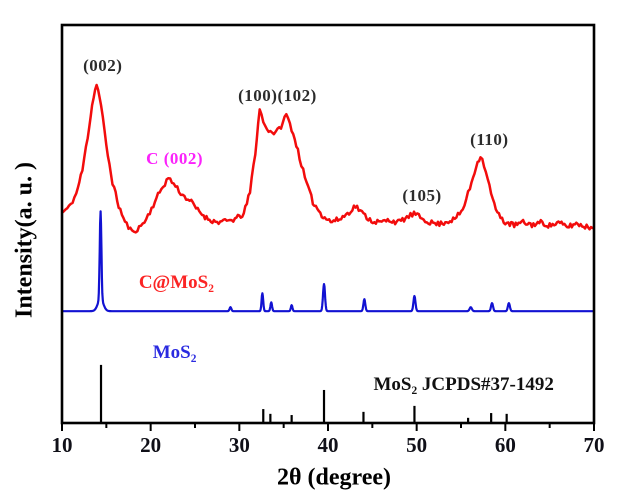 Image resolution: width=643 pixels, height=499 pixels. Describe the element at coordinates (334, 477) in the screenshot. I see `x-axis-label: 2θ (degree)` at that location.